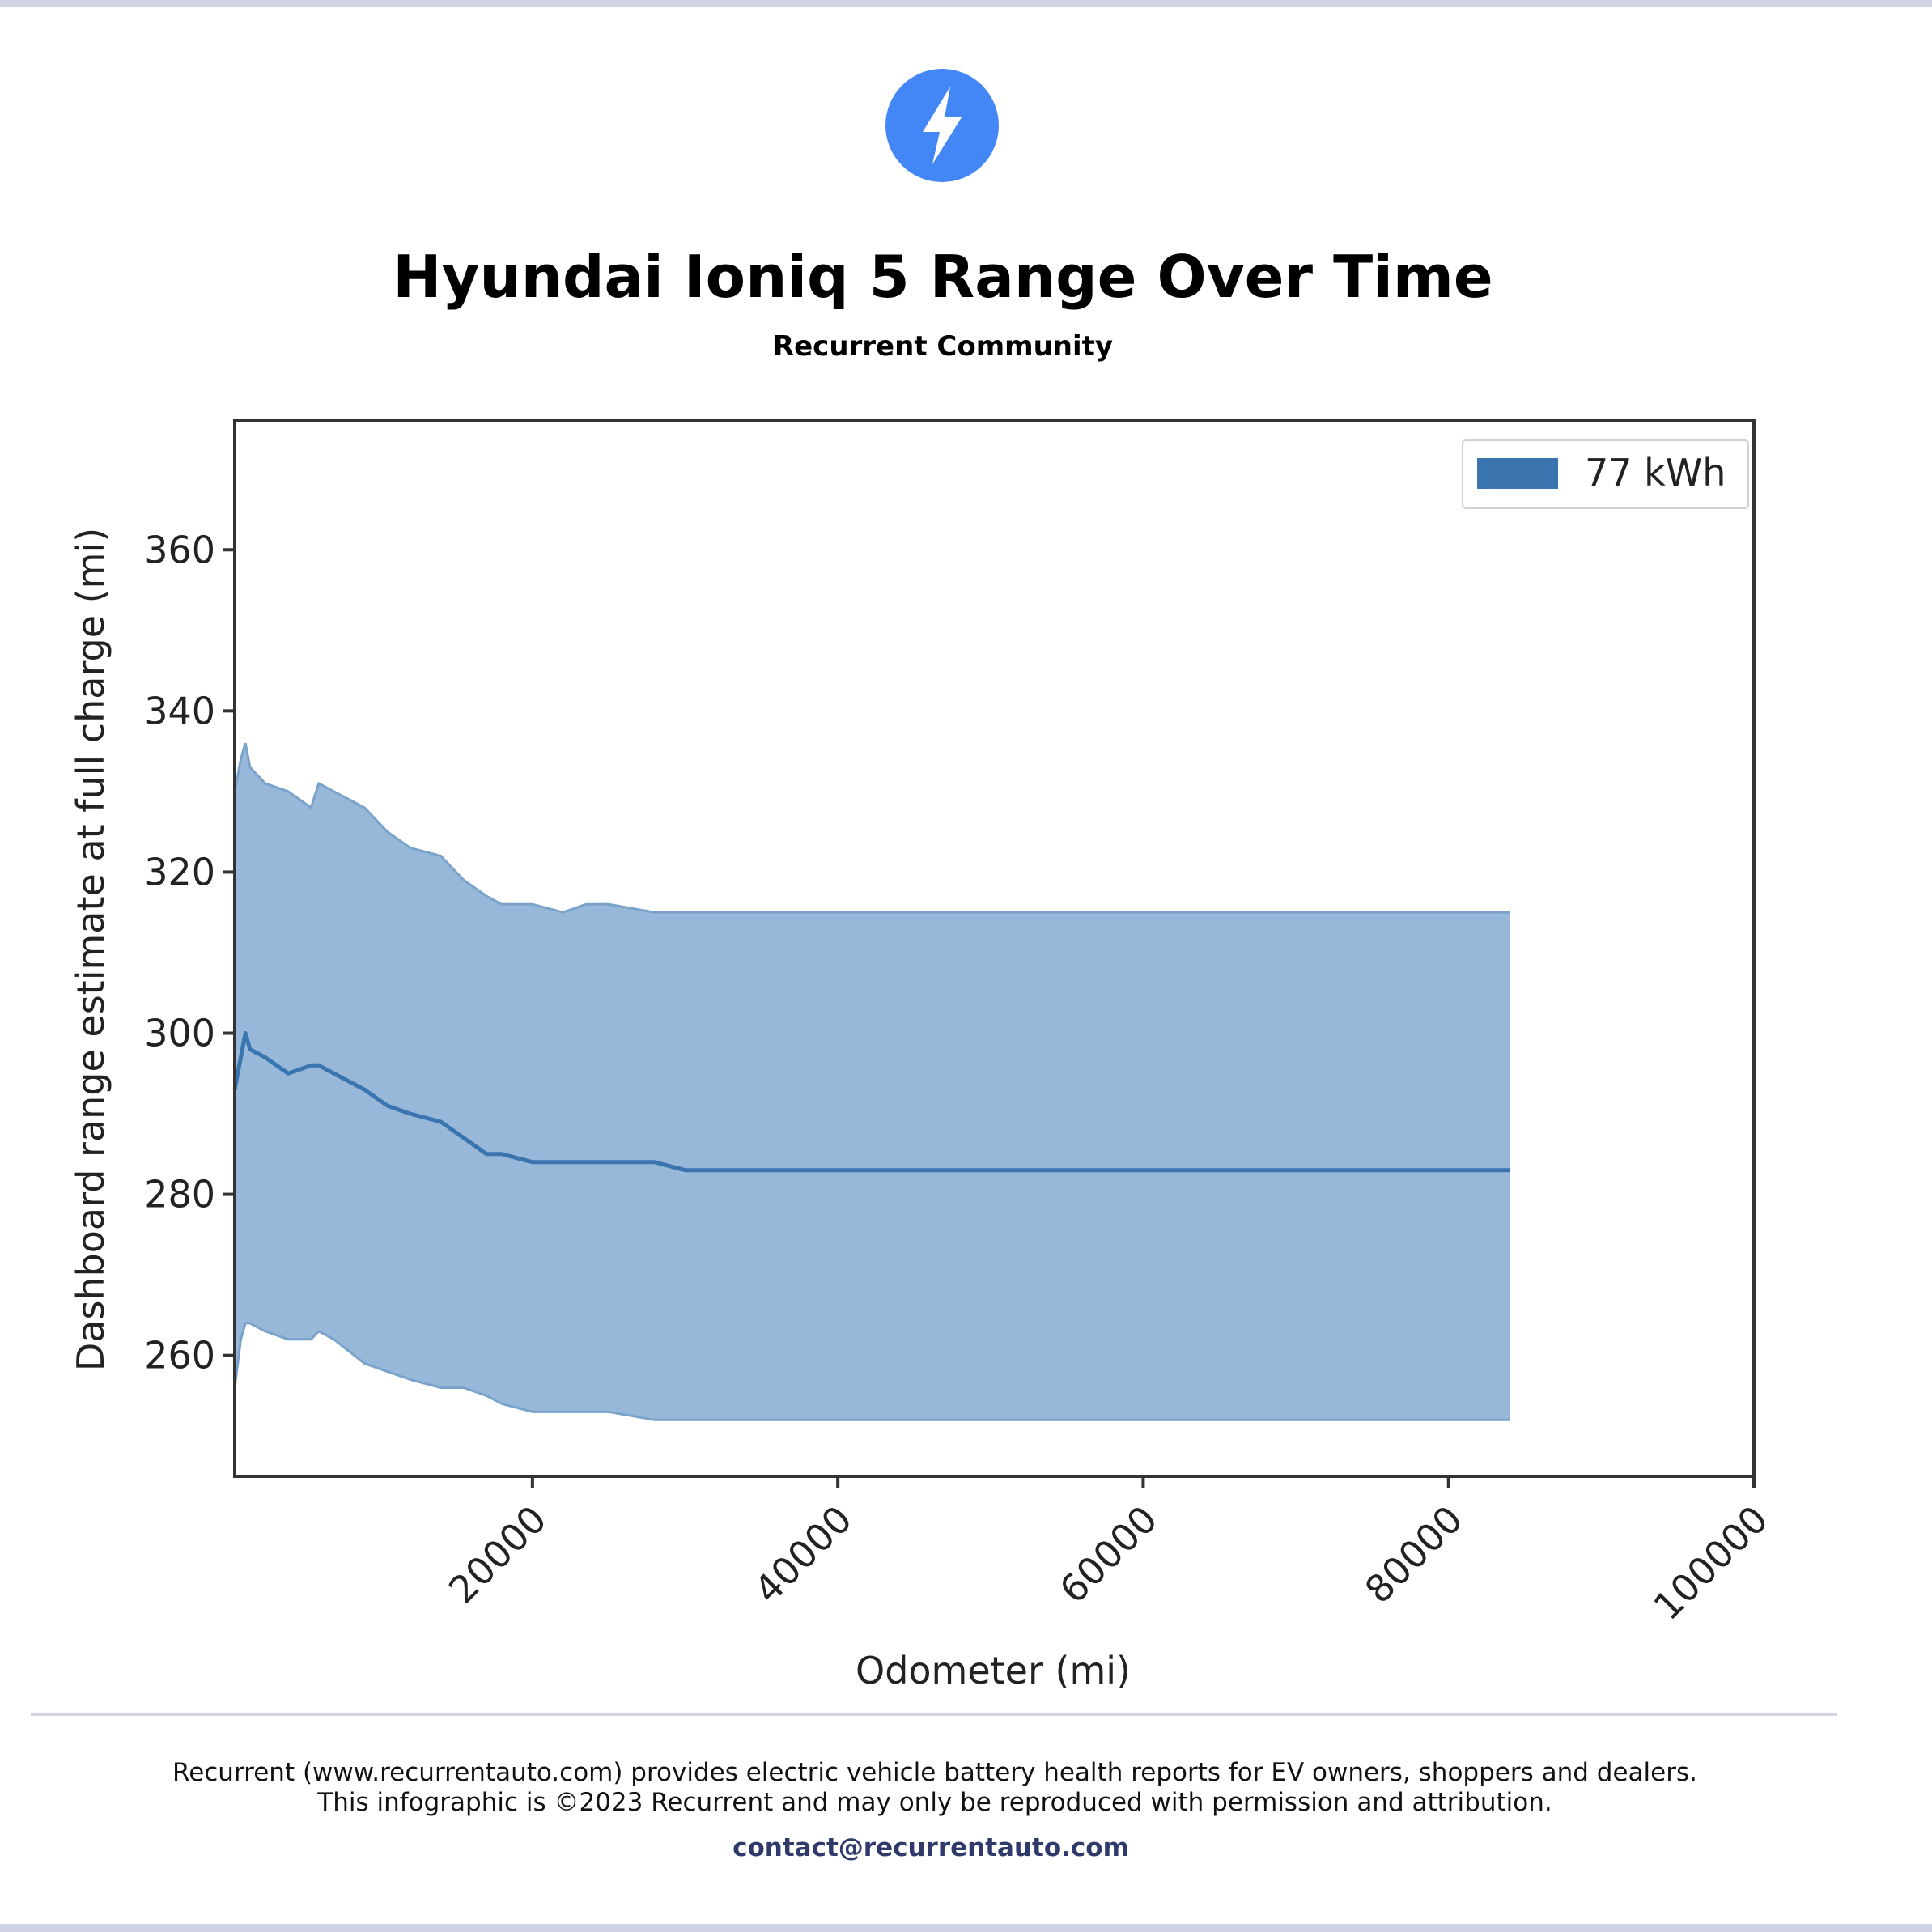 Image resolution: width=1932 pixels, height=1932 pixels. What do you see at coordinates (179, 710) in the screenshot?
I see `y-tick-label: 340` at bounding box center [179, 710].